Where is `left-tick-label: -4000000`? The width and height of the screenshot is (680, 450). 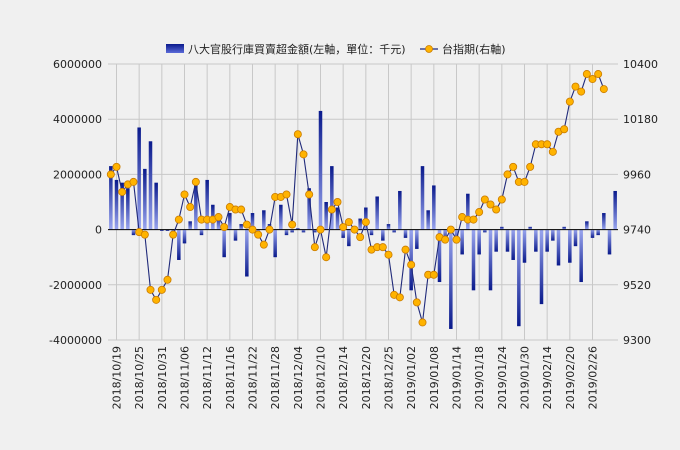 left-tick-label: -4000000 is located at coordinates (75, 340).